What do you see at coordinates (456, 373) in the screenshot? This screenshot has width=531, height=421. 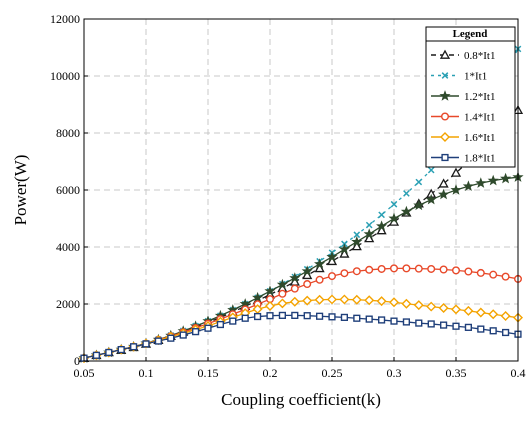 I see `x-tick-label: 0.35` at bounding box center [456, 373].